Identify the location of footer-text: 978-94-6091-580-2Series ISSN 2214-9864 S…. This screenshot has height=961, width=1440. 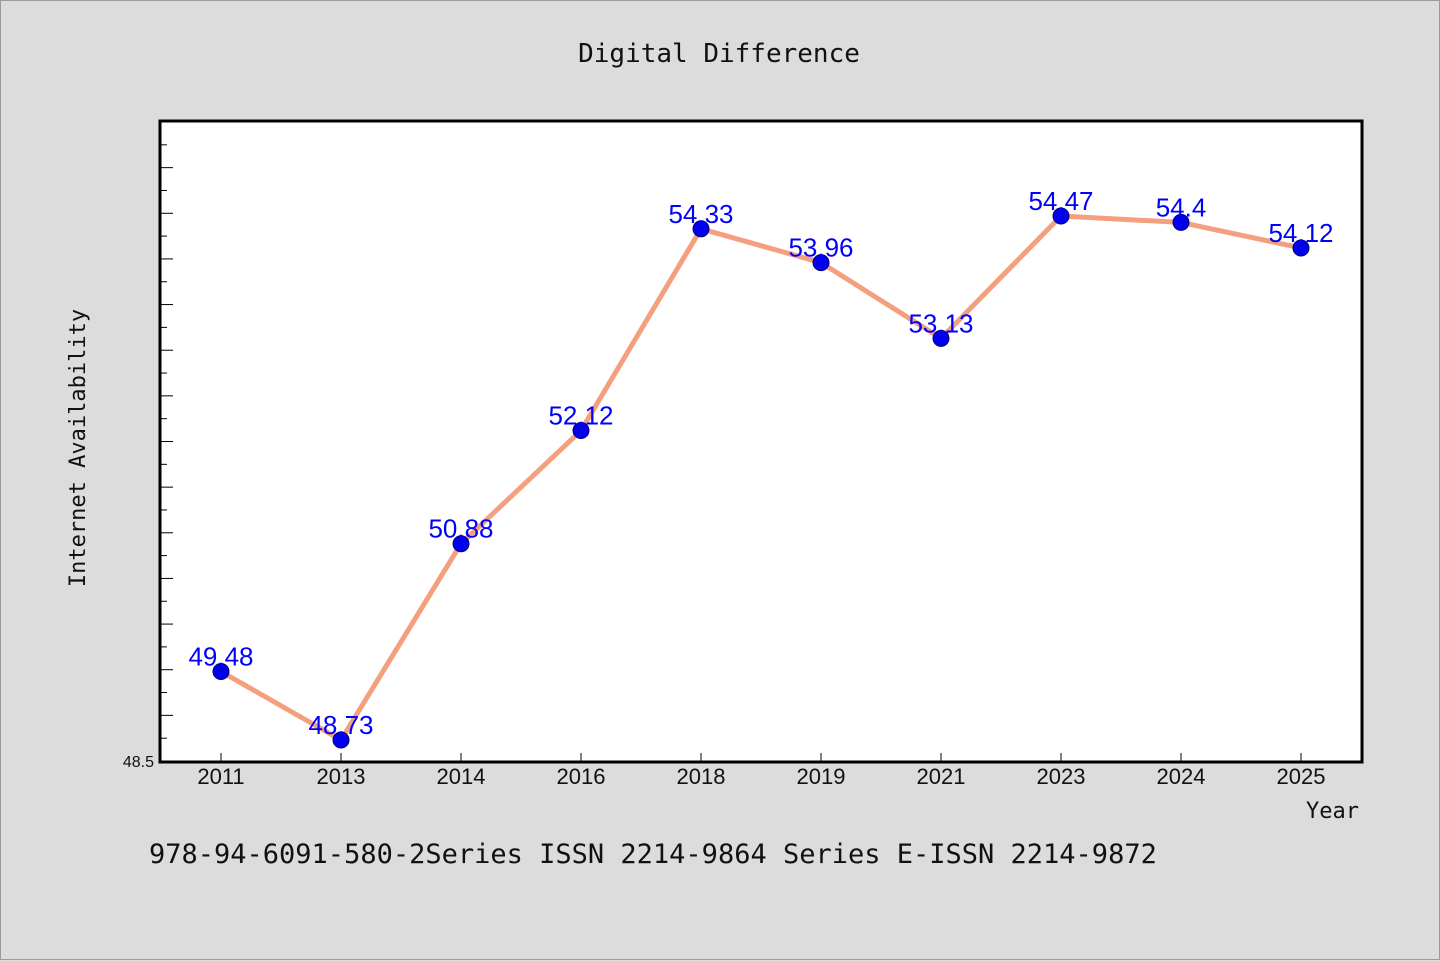
(653, 854).